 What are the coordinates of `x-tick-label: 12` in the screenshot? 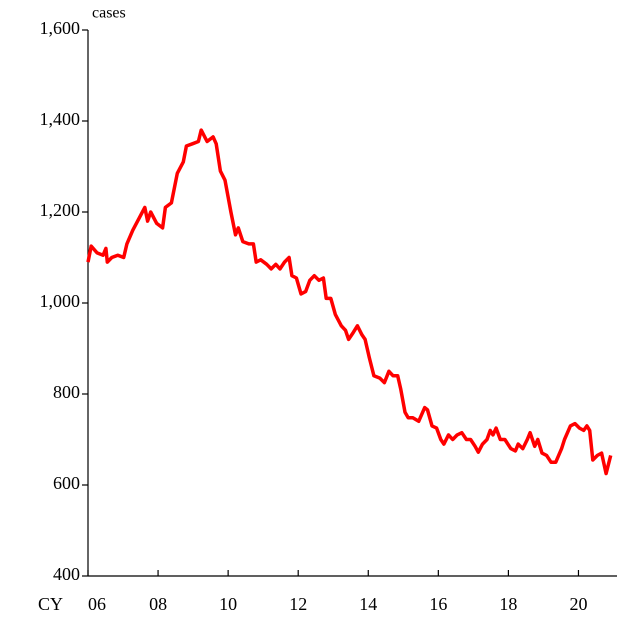 It's located at (298, 604).